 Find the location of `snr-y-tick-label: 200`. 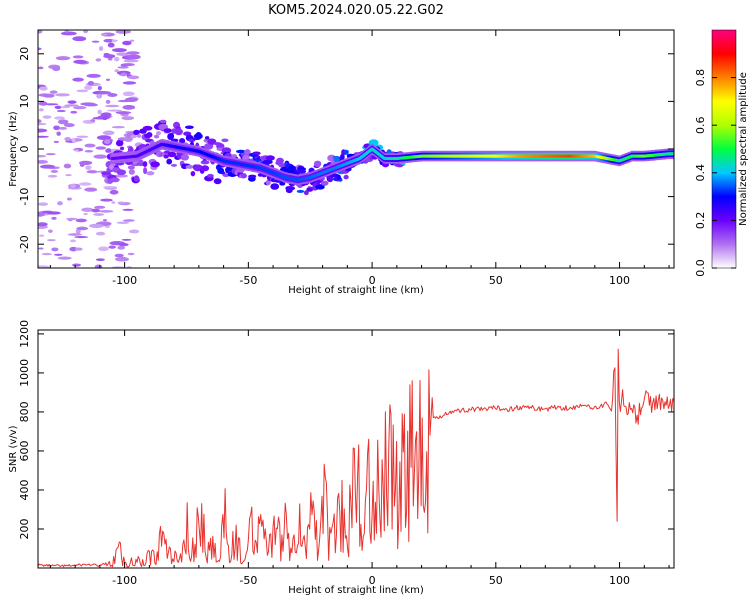

snr-y-tick-label: 200 is located at coordinates (24, 528).